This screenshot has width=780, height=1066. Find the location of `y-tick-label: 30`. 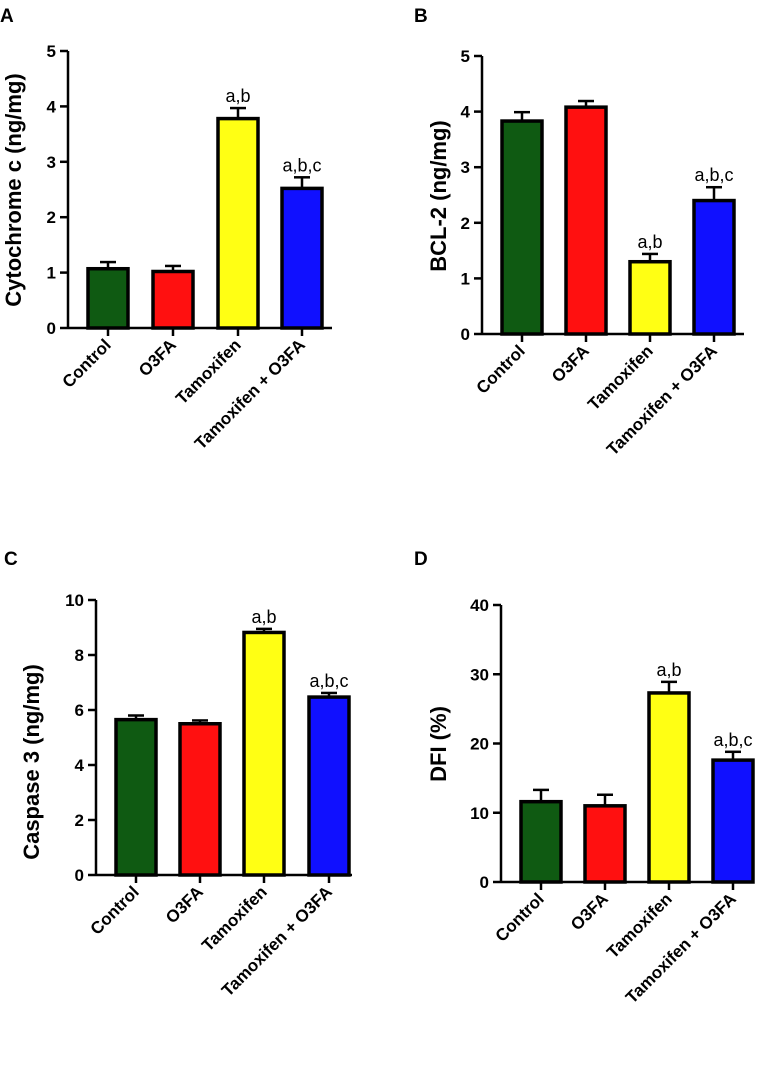

y-tick-label: 30 is located at coordinates (479, 674).